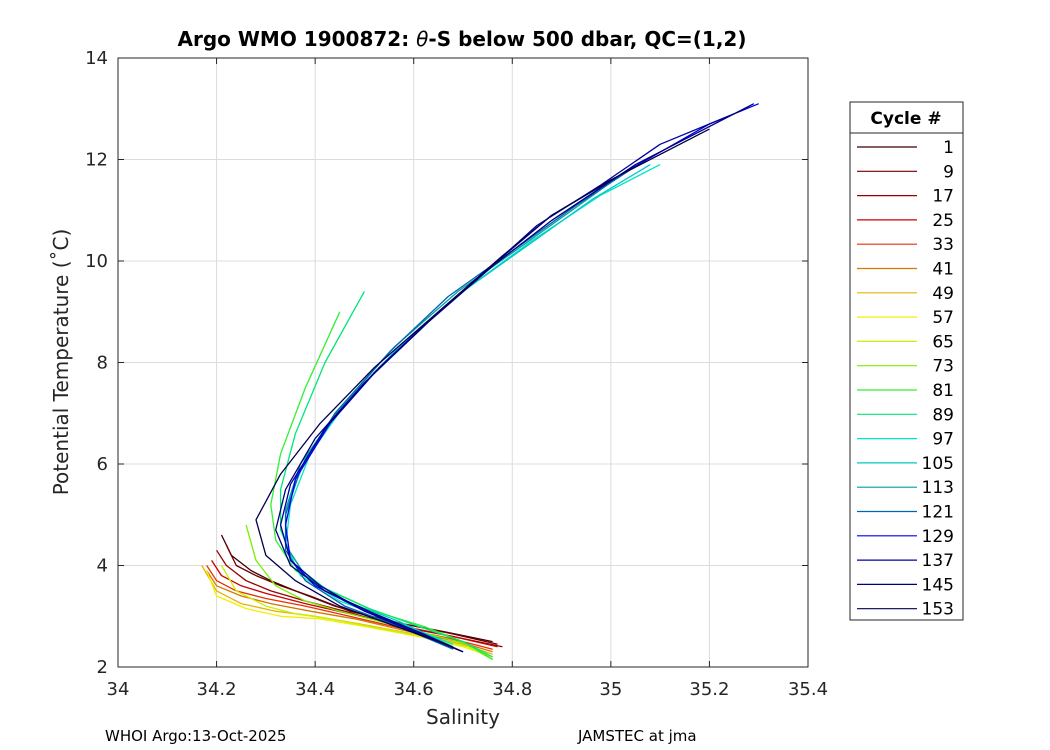 Image resolution: width=1050 pixels, height=750 pixels. What do you see at coordinates (96, 261) in the screenshot?
I see `y-tick-label: 10` at bounding box center [96, 261].